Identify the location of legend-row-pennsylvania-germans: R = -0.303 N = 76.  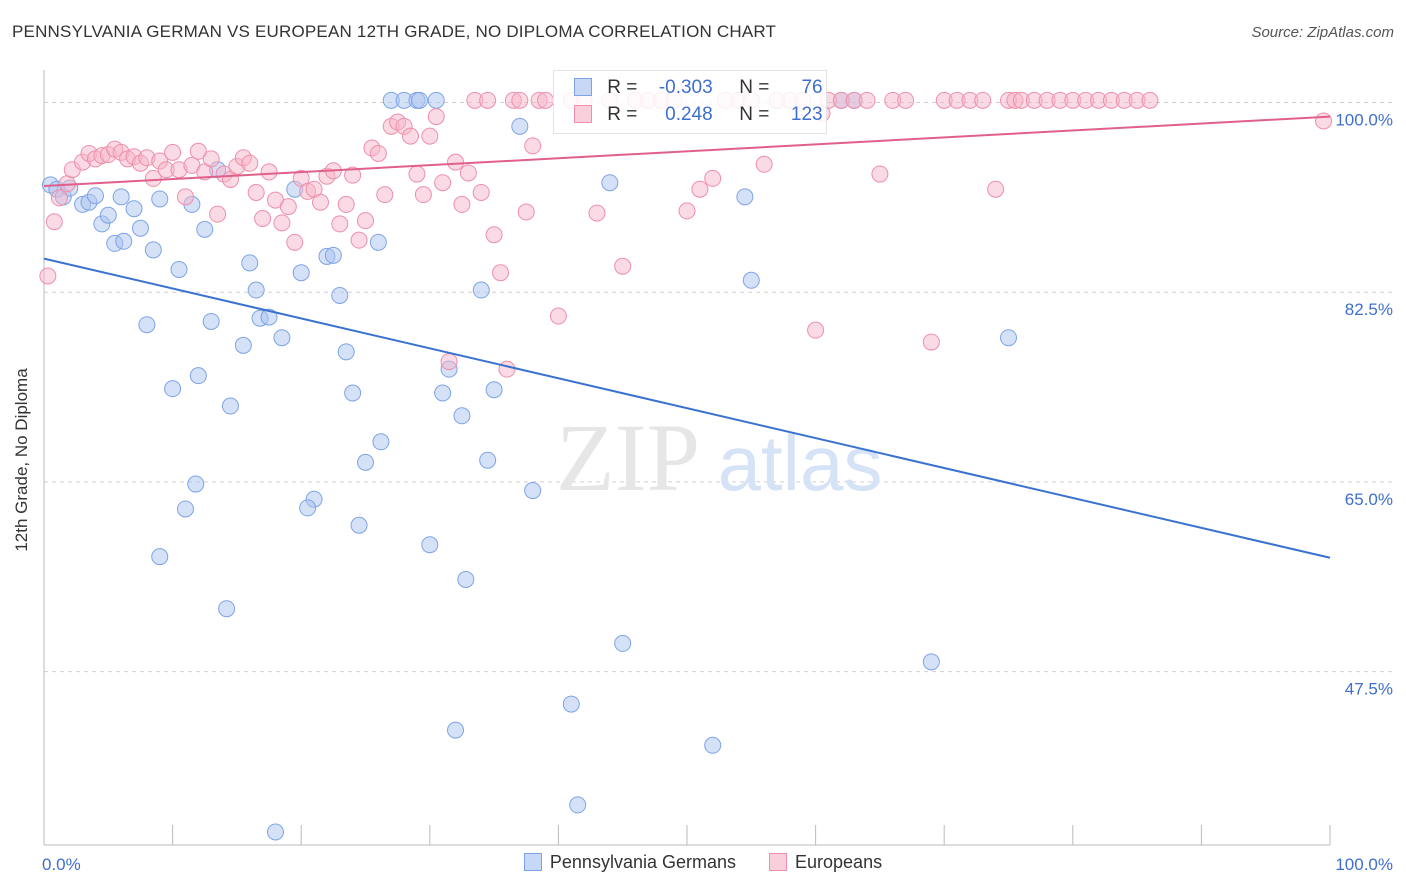
(698, 88).